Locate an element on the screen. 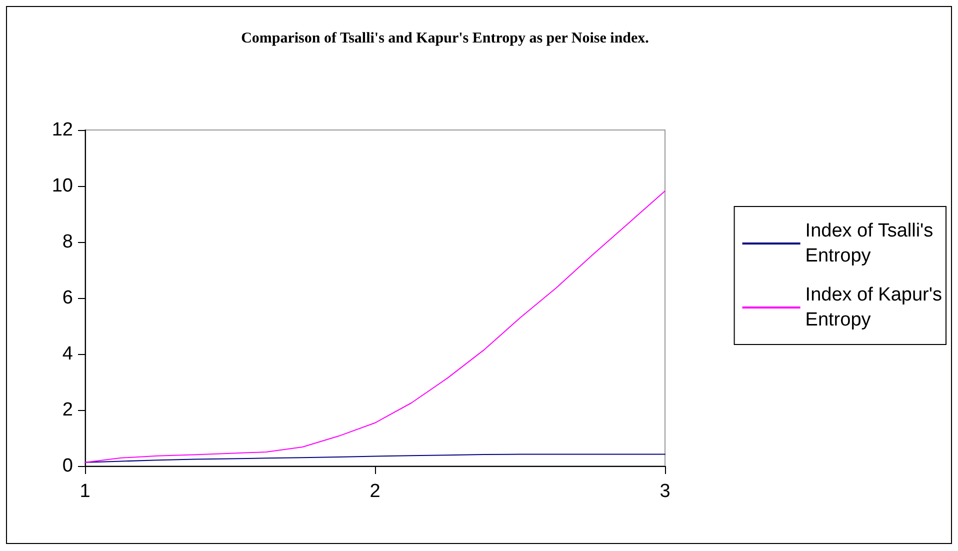 The width and height of the screenshot is (958, 551). y-tick-label: 12 is located at coordinates (62, 130).